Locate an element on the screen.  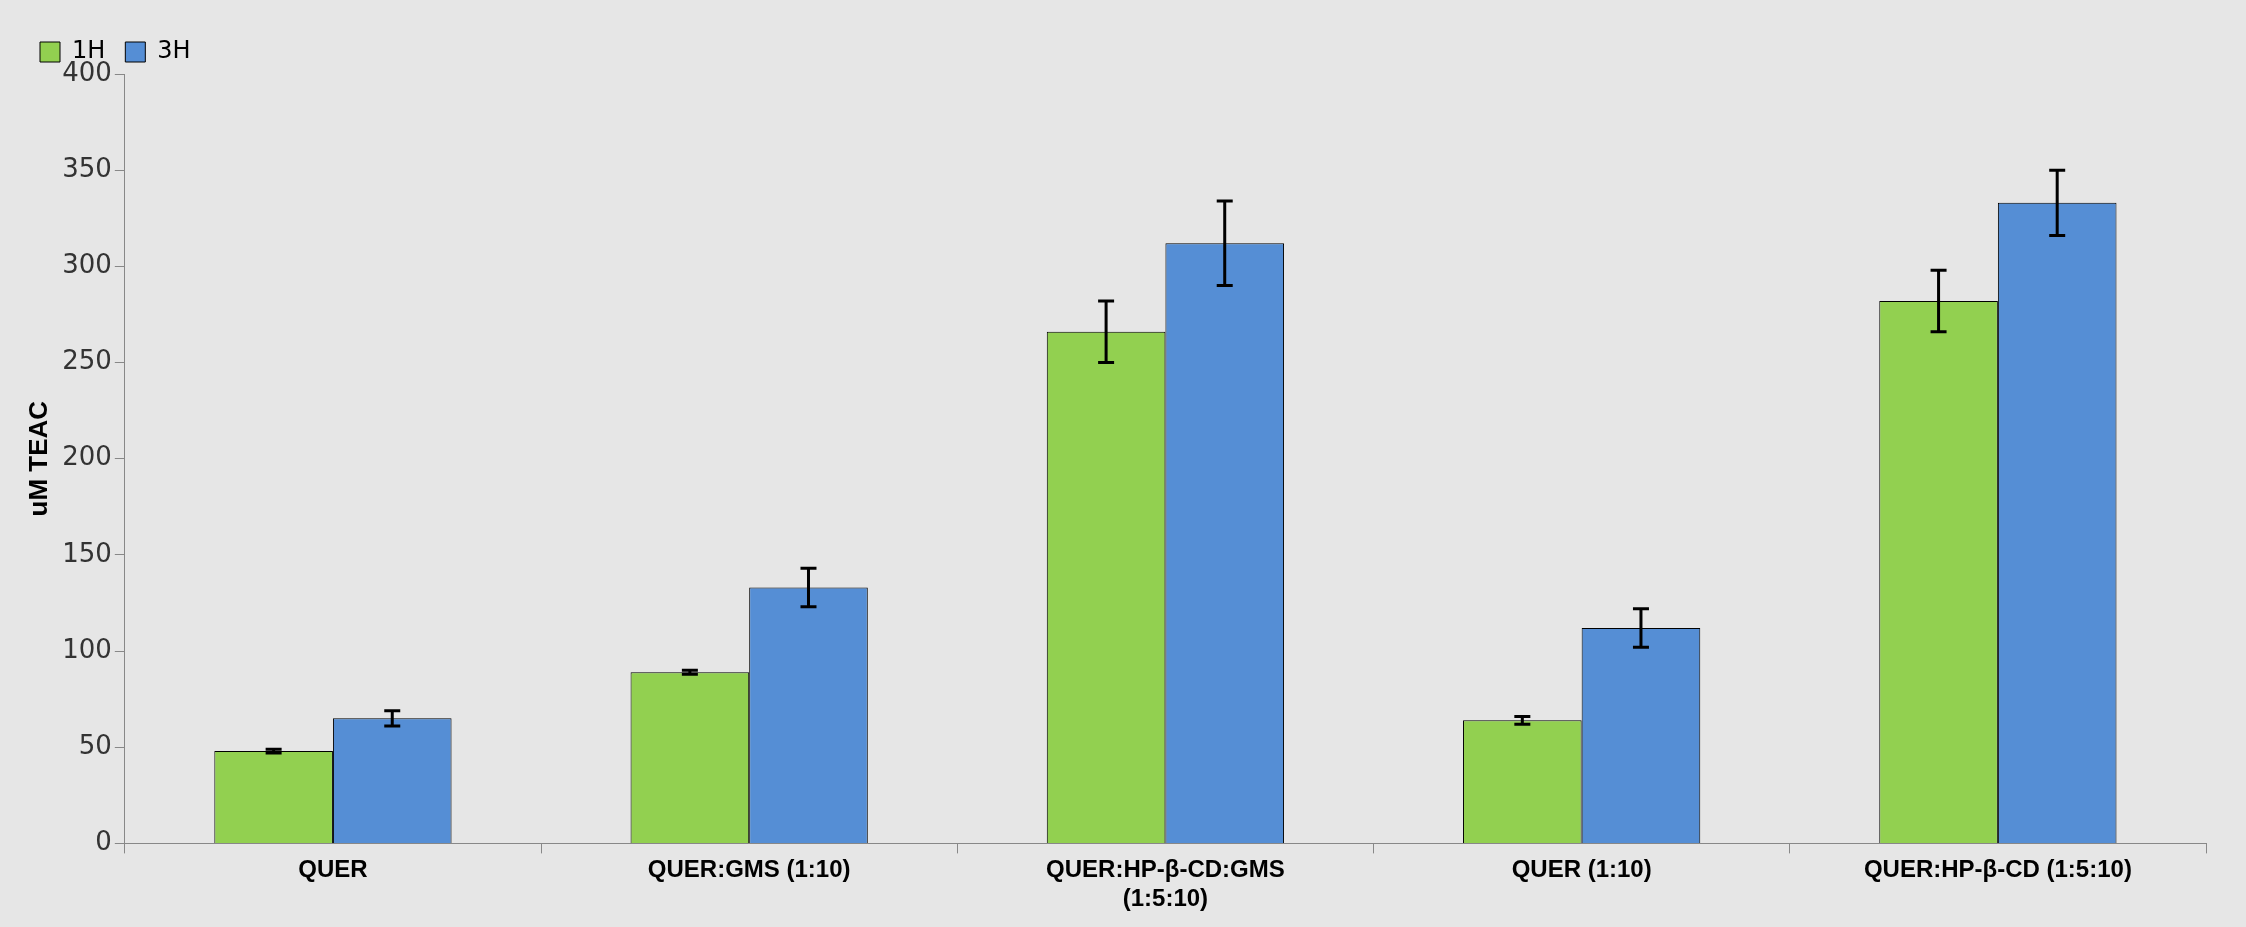
x-tick-label: QUER (1:10) is located at coordinates (1581, 869).